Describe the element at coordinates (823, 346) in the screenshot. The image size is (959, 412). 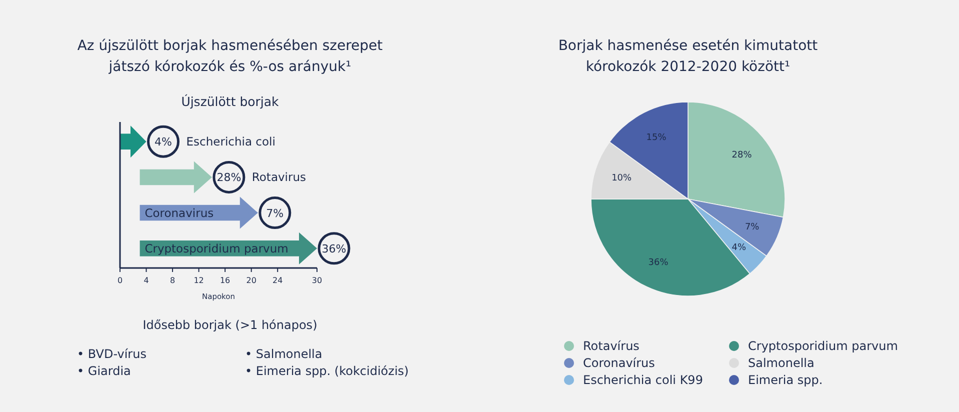
I see `legend-label: Cryptosporidium parvum` at that location.